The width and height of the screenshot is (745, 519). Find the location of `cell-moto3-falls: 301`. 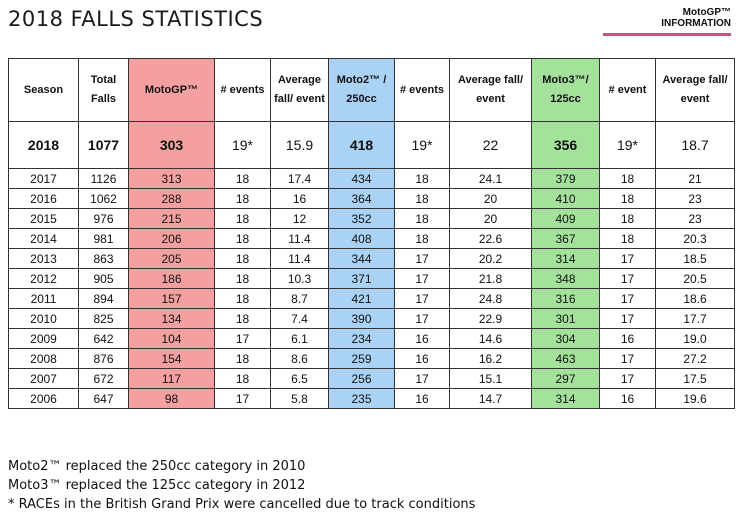

cell-moto3-falls: 301 is located at coordinates (565, 318).